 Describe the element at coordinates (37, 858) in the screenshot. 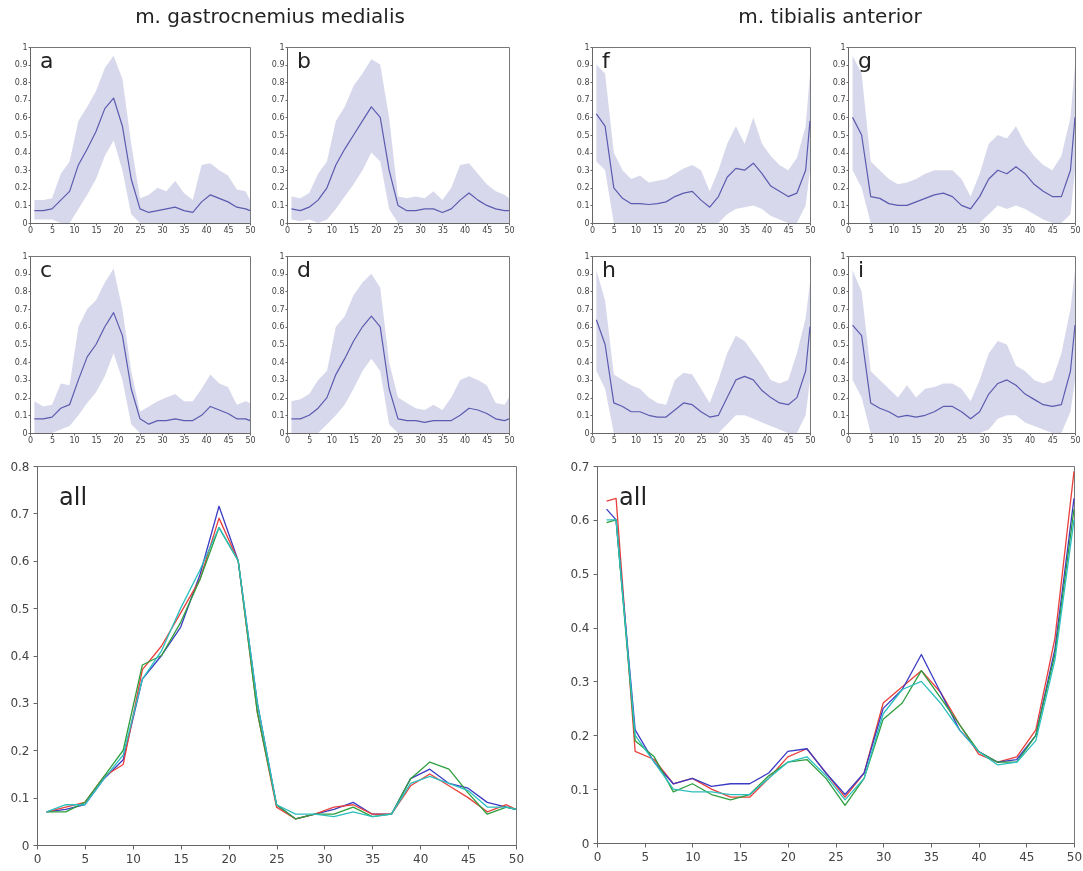

I see `x-tick-label: 0` at that location.